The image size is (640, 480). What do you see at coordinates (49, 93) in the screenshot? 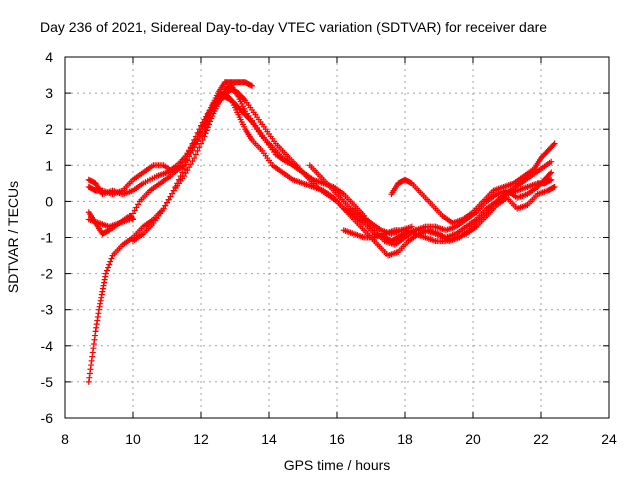
I see `y-tick-label: 3` at bounding box center [49, 93].